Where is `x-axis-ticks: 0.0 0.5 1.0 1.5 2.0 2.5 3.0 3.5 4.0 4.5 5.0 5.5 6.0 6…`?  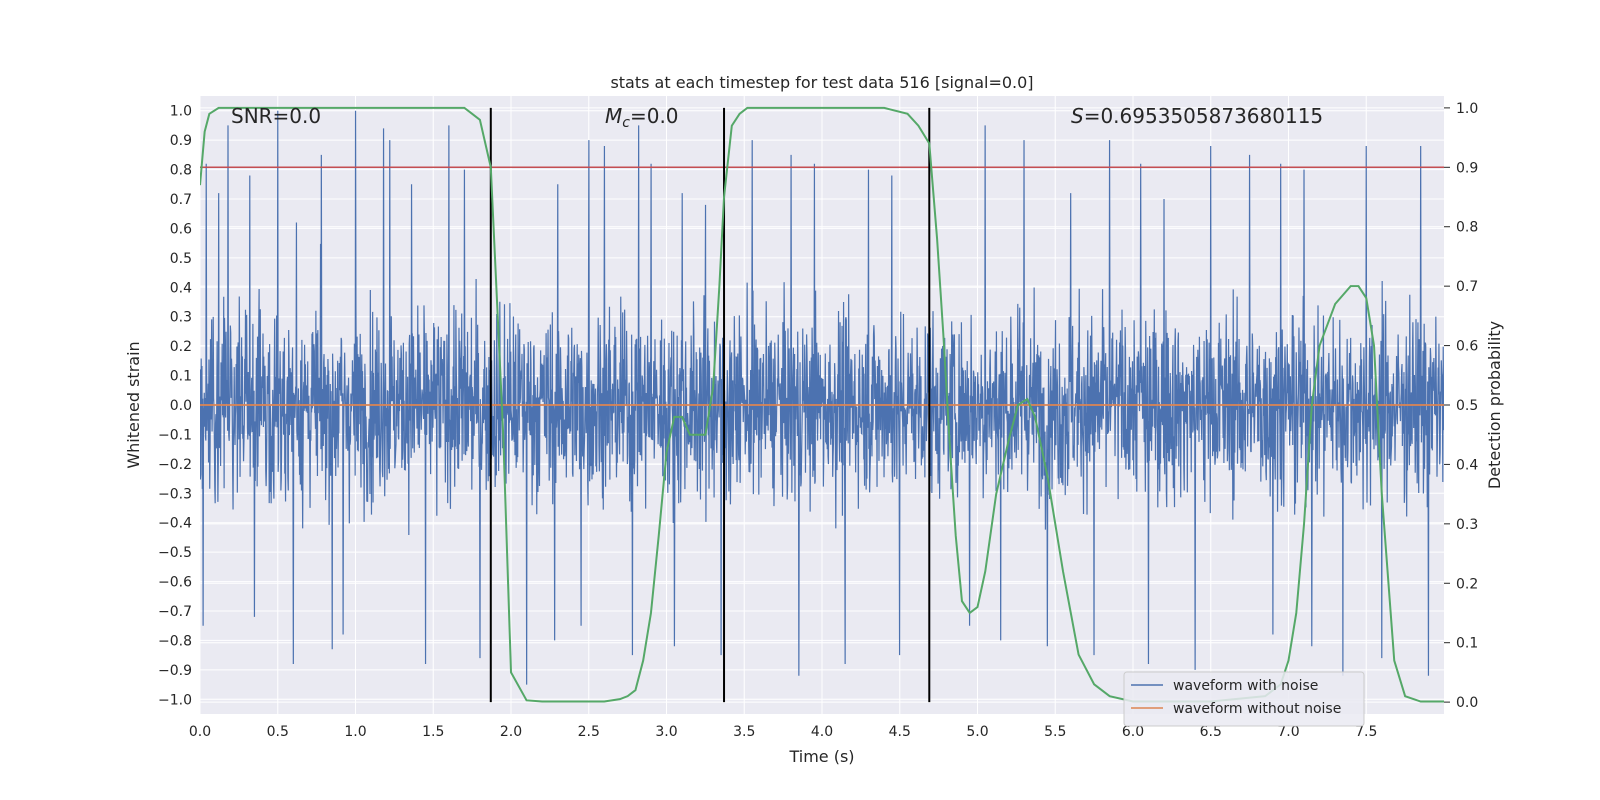 x-axis-ticks: 0.0 0.5 1.0 1.5 2.0 2.5 3.0 3.5 4.0 4.5 5.0 5.5 6.0 6… is located at coordinates (783, 732).